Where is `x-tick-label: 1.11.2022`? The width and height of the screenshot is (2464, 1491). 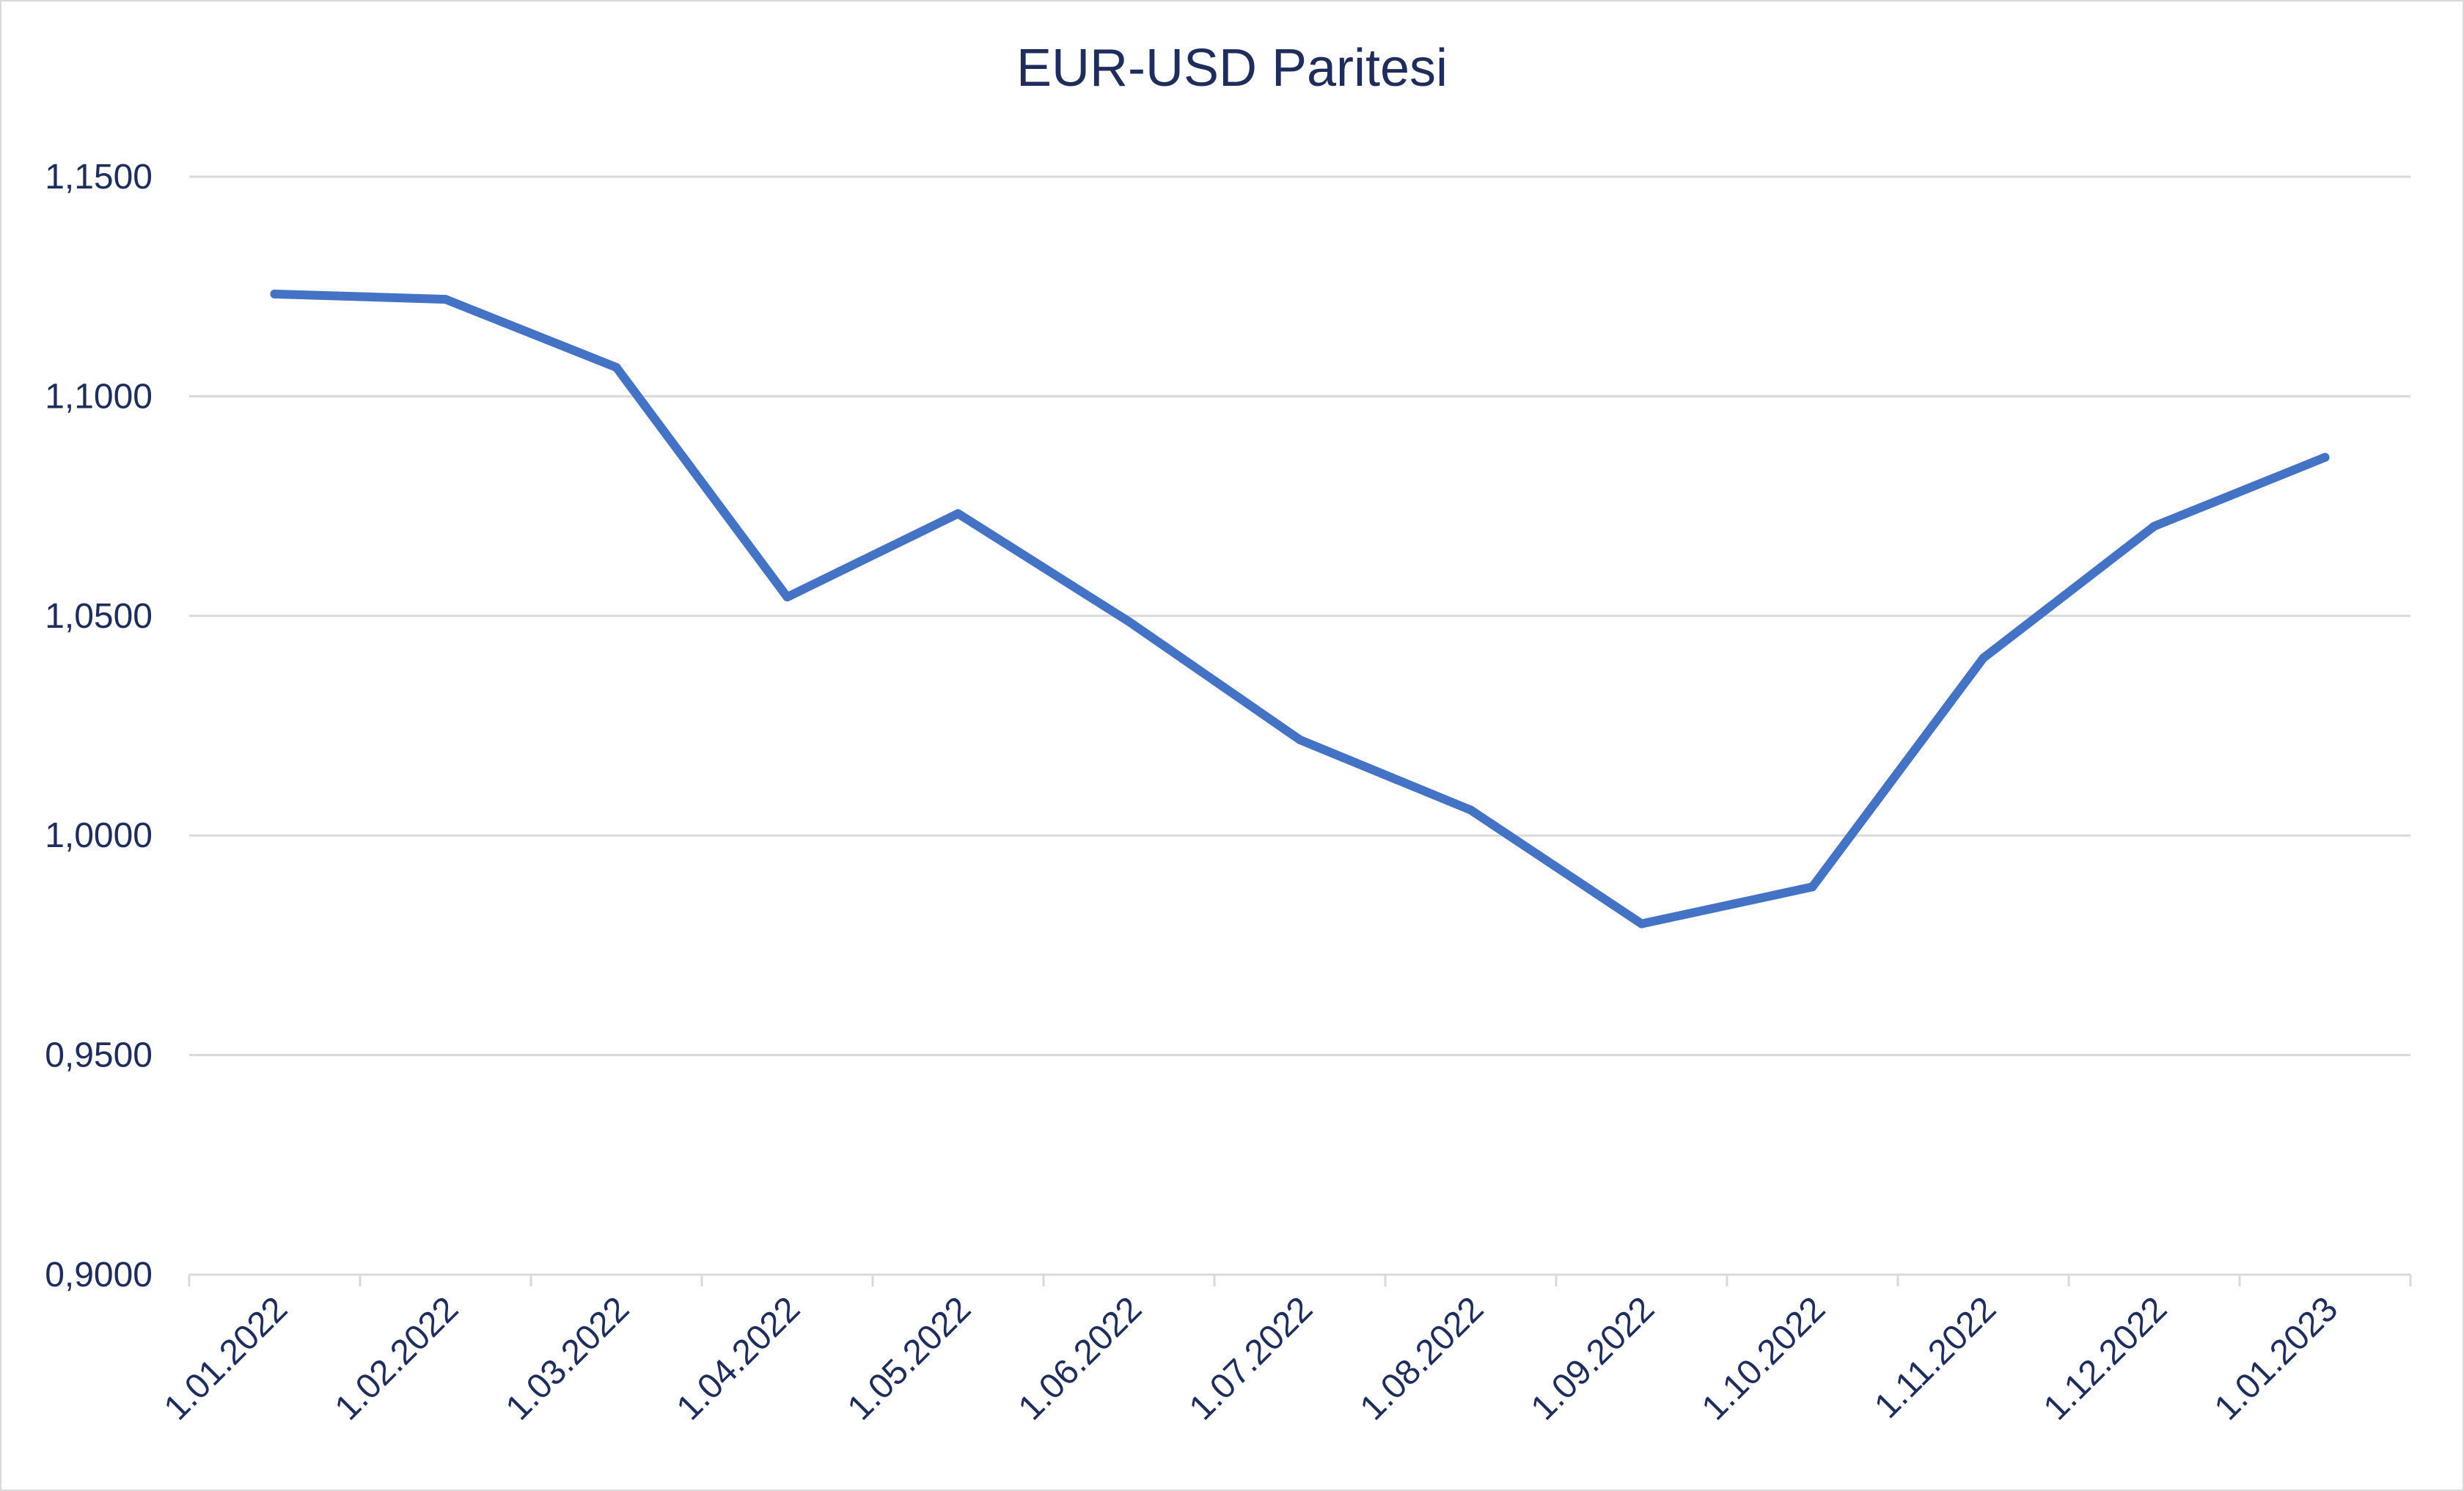 x-tick-label: 1.11.2022 is located at coordinates (1935, 1357).